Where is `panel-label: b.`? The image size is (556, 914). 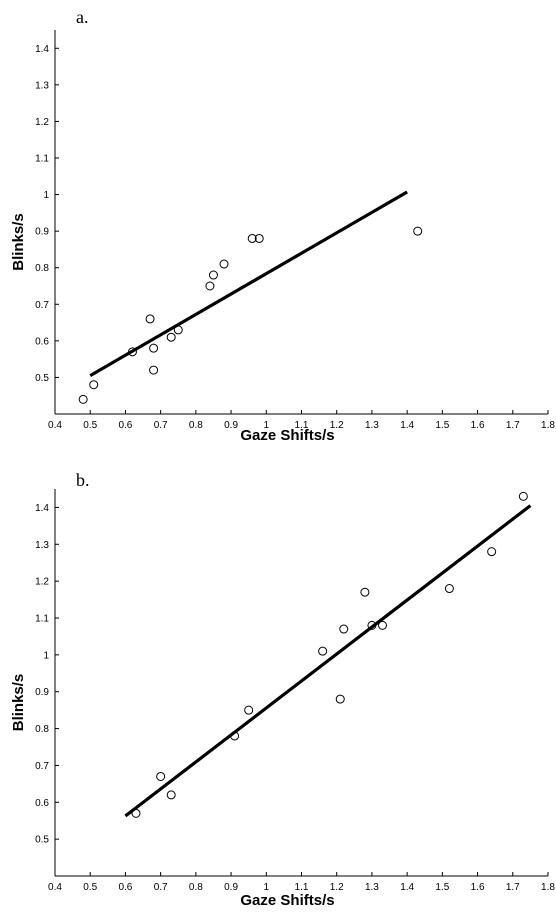 panel-label: b. is located at coordinates (83, 480).